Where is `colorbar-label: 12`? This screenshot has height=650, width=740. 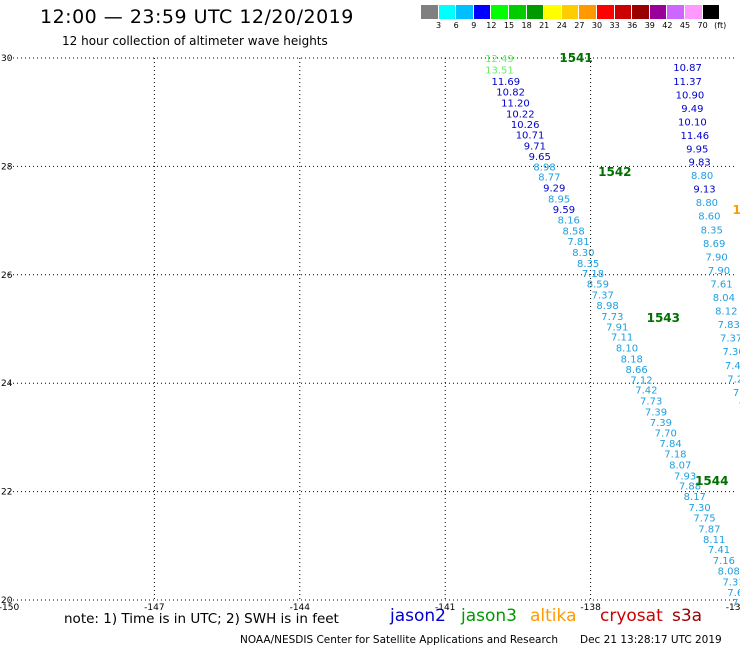 colorbar-label: 12 is located at coordinates (491, 25).